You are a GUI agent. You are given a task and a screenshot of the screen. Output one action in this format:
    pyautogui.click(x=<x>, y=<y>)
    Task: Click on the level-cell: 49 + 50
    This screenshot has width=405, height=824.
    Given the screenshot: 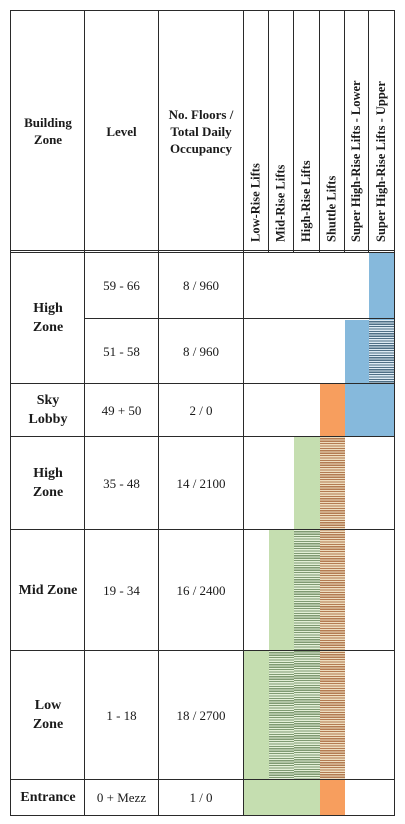 What is the action you would take?
    pyautogui.click(x=121, y=410)
    